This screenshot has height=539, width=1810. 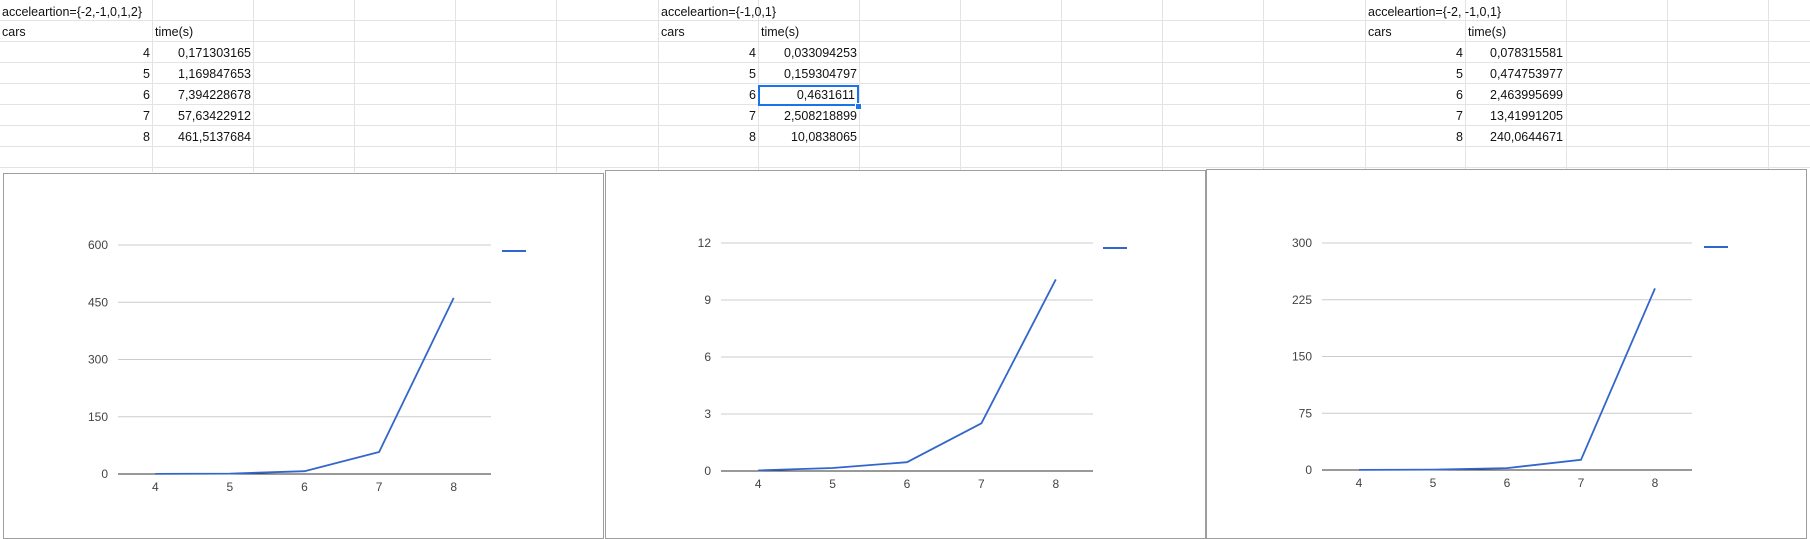 I want to click on fill-handle, so click(x=858, y=106).